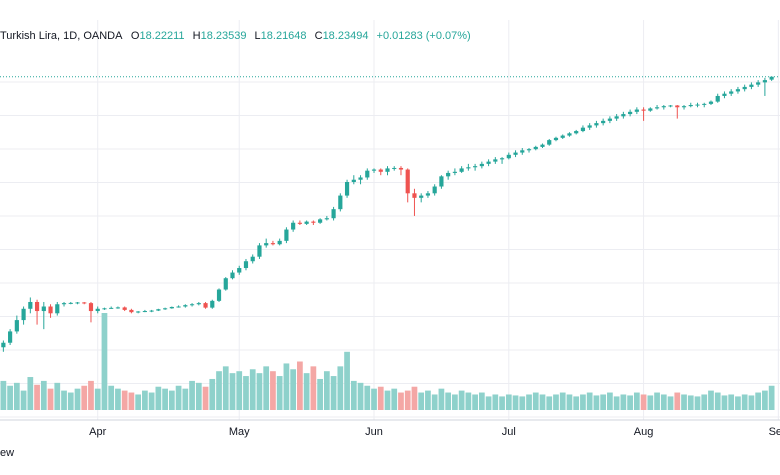  Describe the element at coordinates (97, 432) in the screenshot. I see `x-tick-label: Apr` at that location.